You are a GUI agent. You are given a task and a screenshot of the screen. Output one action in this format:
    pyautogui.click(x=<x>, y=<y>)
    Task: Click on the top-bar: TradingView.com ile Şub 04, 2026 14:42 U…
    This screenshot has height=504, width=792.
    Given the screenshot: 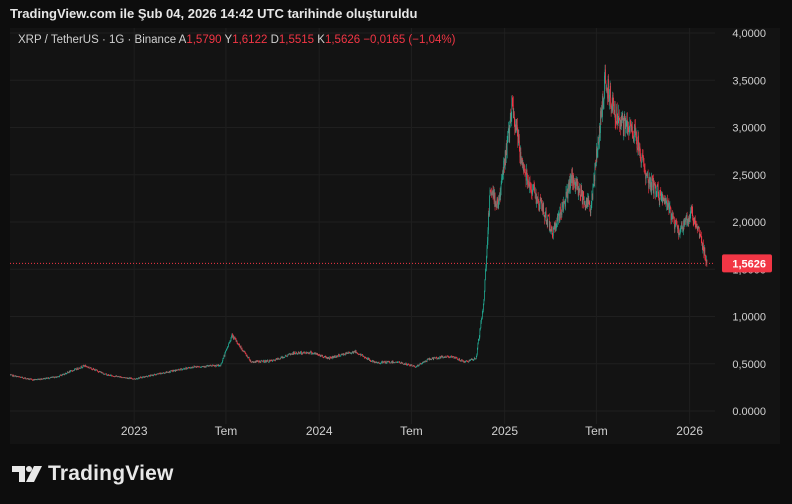 What is the action you would take?
    pyautogui.click(x=396, y=14)
    